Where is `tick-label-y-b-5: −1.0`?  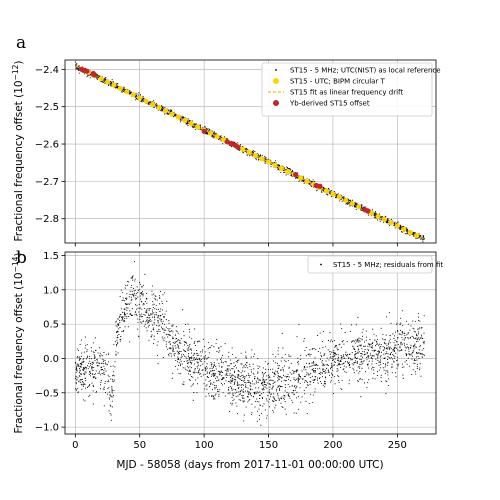
tick-label-y-b-5: −1.0 is located at coordinates (47, 428).